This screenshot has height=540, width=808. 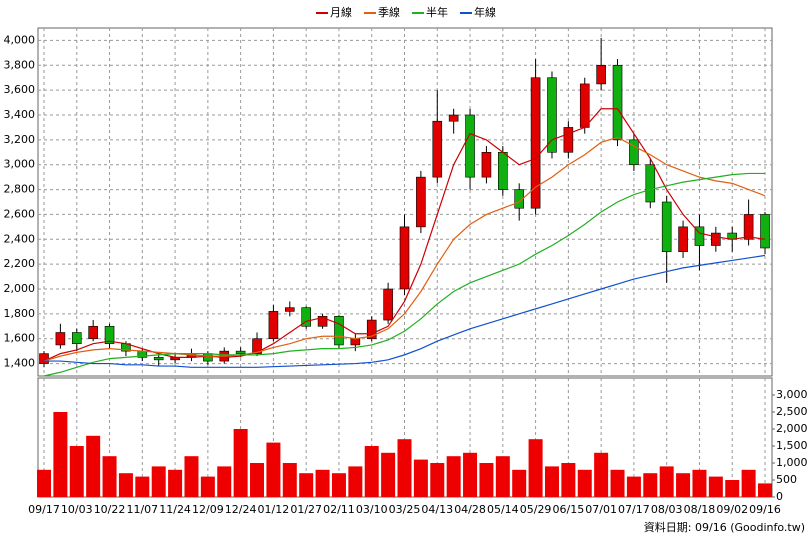 What do you see at coordinates (536, 509) in the screenshot?
I see `x-tick-label: 05/29` at bounding box center [536, 509].